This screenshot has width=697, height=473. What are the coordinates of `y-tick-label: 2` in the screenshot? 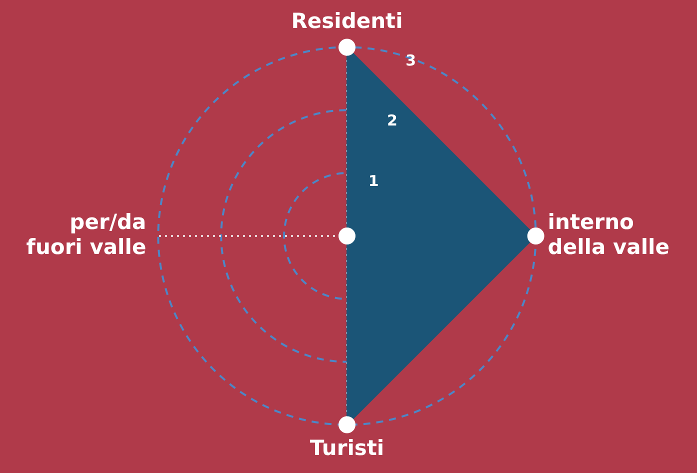 It's located at (392, 121).